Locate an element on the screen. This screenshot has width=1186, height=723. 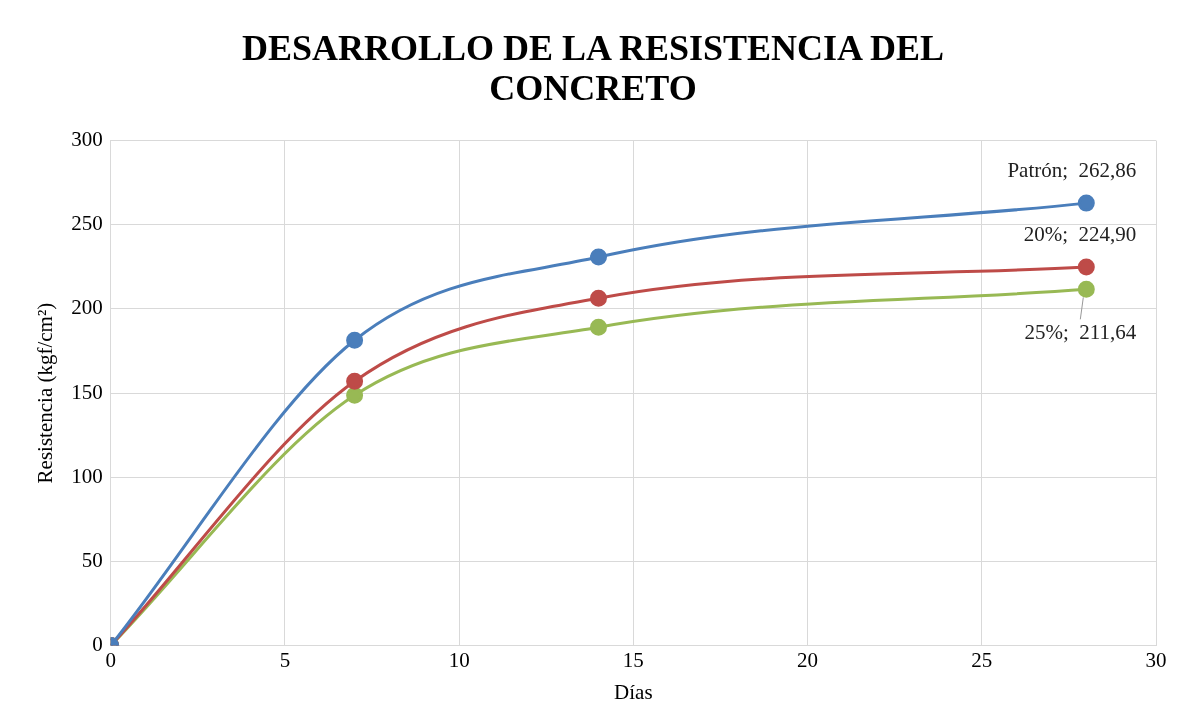
x-tick-label: 15 is located at coordinates (633, 659).